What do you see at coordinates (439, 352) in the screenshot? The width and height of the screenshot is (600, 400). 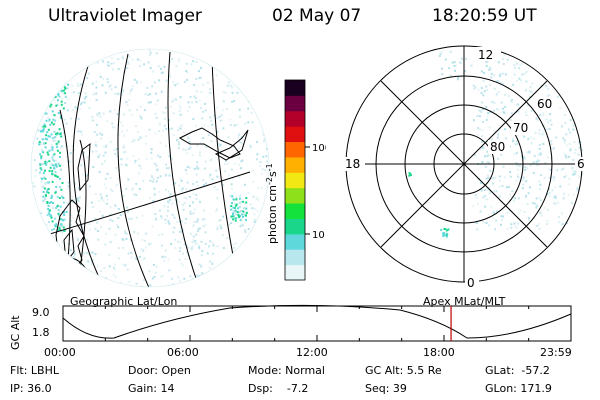 I see `timeline-xtick-label: 18:00` at bounding box center [439, 352].